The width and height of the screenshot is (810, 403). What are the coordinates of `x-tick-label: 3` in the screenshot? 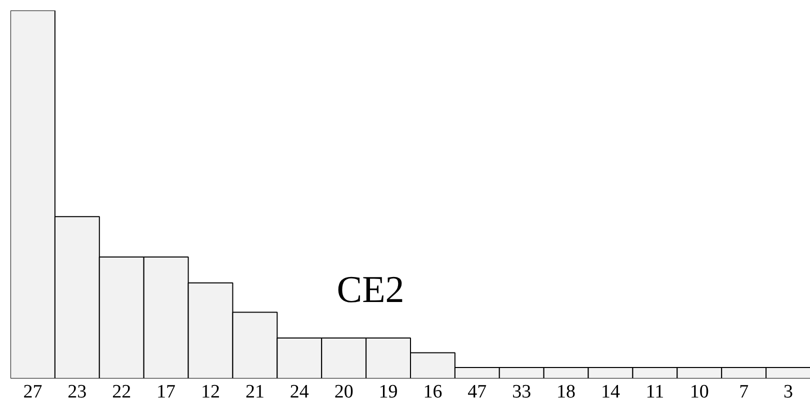 It's located at (789, 392).